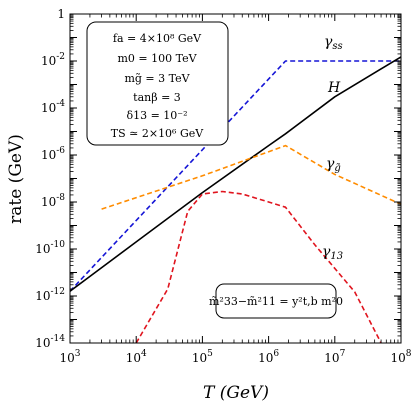 Image resolution: width=411 pixels, height=410 pixels. I want to click on series-label-gamma-13: γ13, so click(332, 253).